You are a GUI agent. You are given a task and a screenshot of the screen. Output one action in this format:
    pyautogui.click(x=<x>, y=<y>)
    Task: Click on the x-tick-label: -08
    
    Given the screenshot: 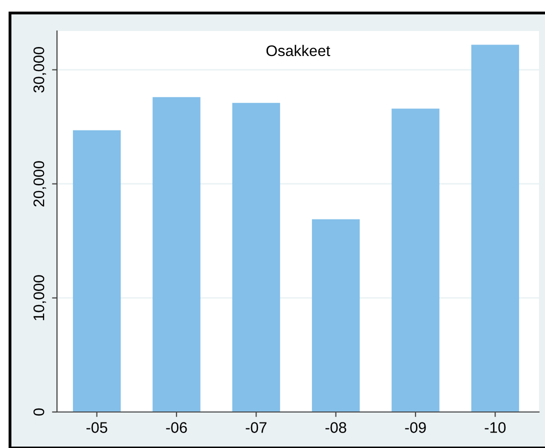 What is the action you would take?
    pyautogui.click(x=335, y=427)
    